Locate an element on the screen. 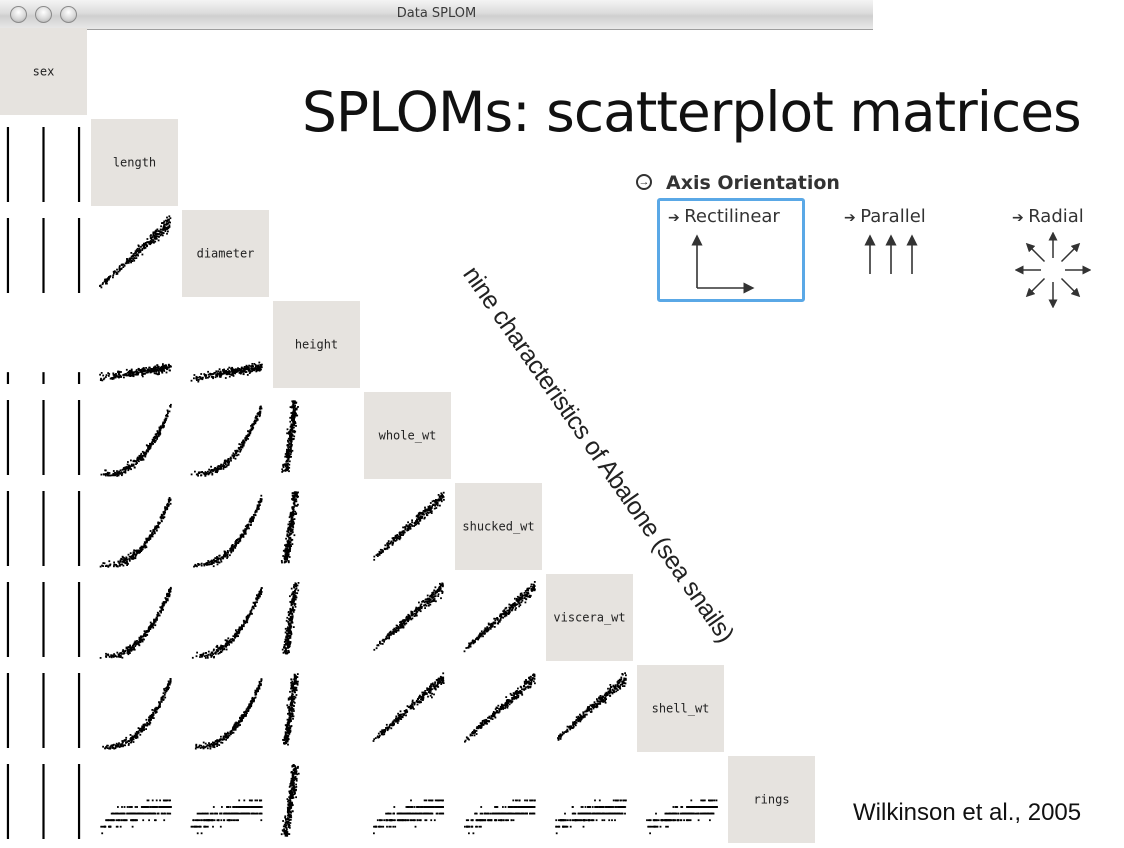 Image resolution: width=1124 pixels, height=848 pixels. close-window-button is located at coordinates (18, 14).